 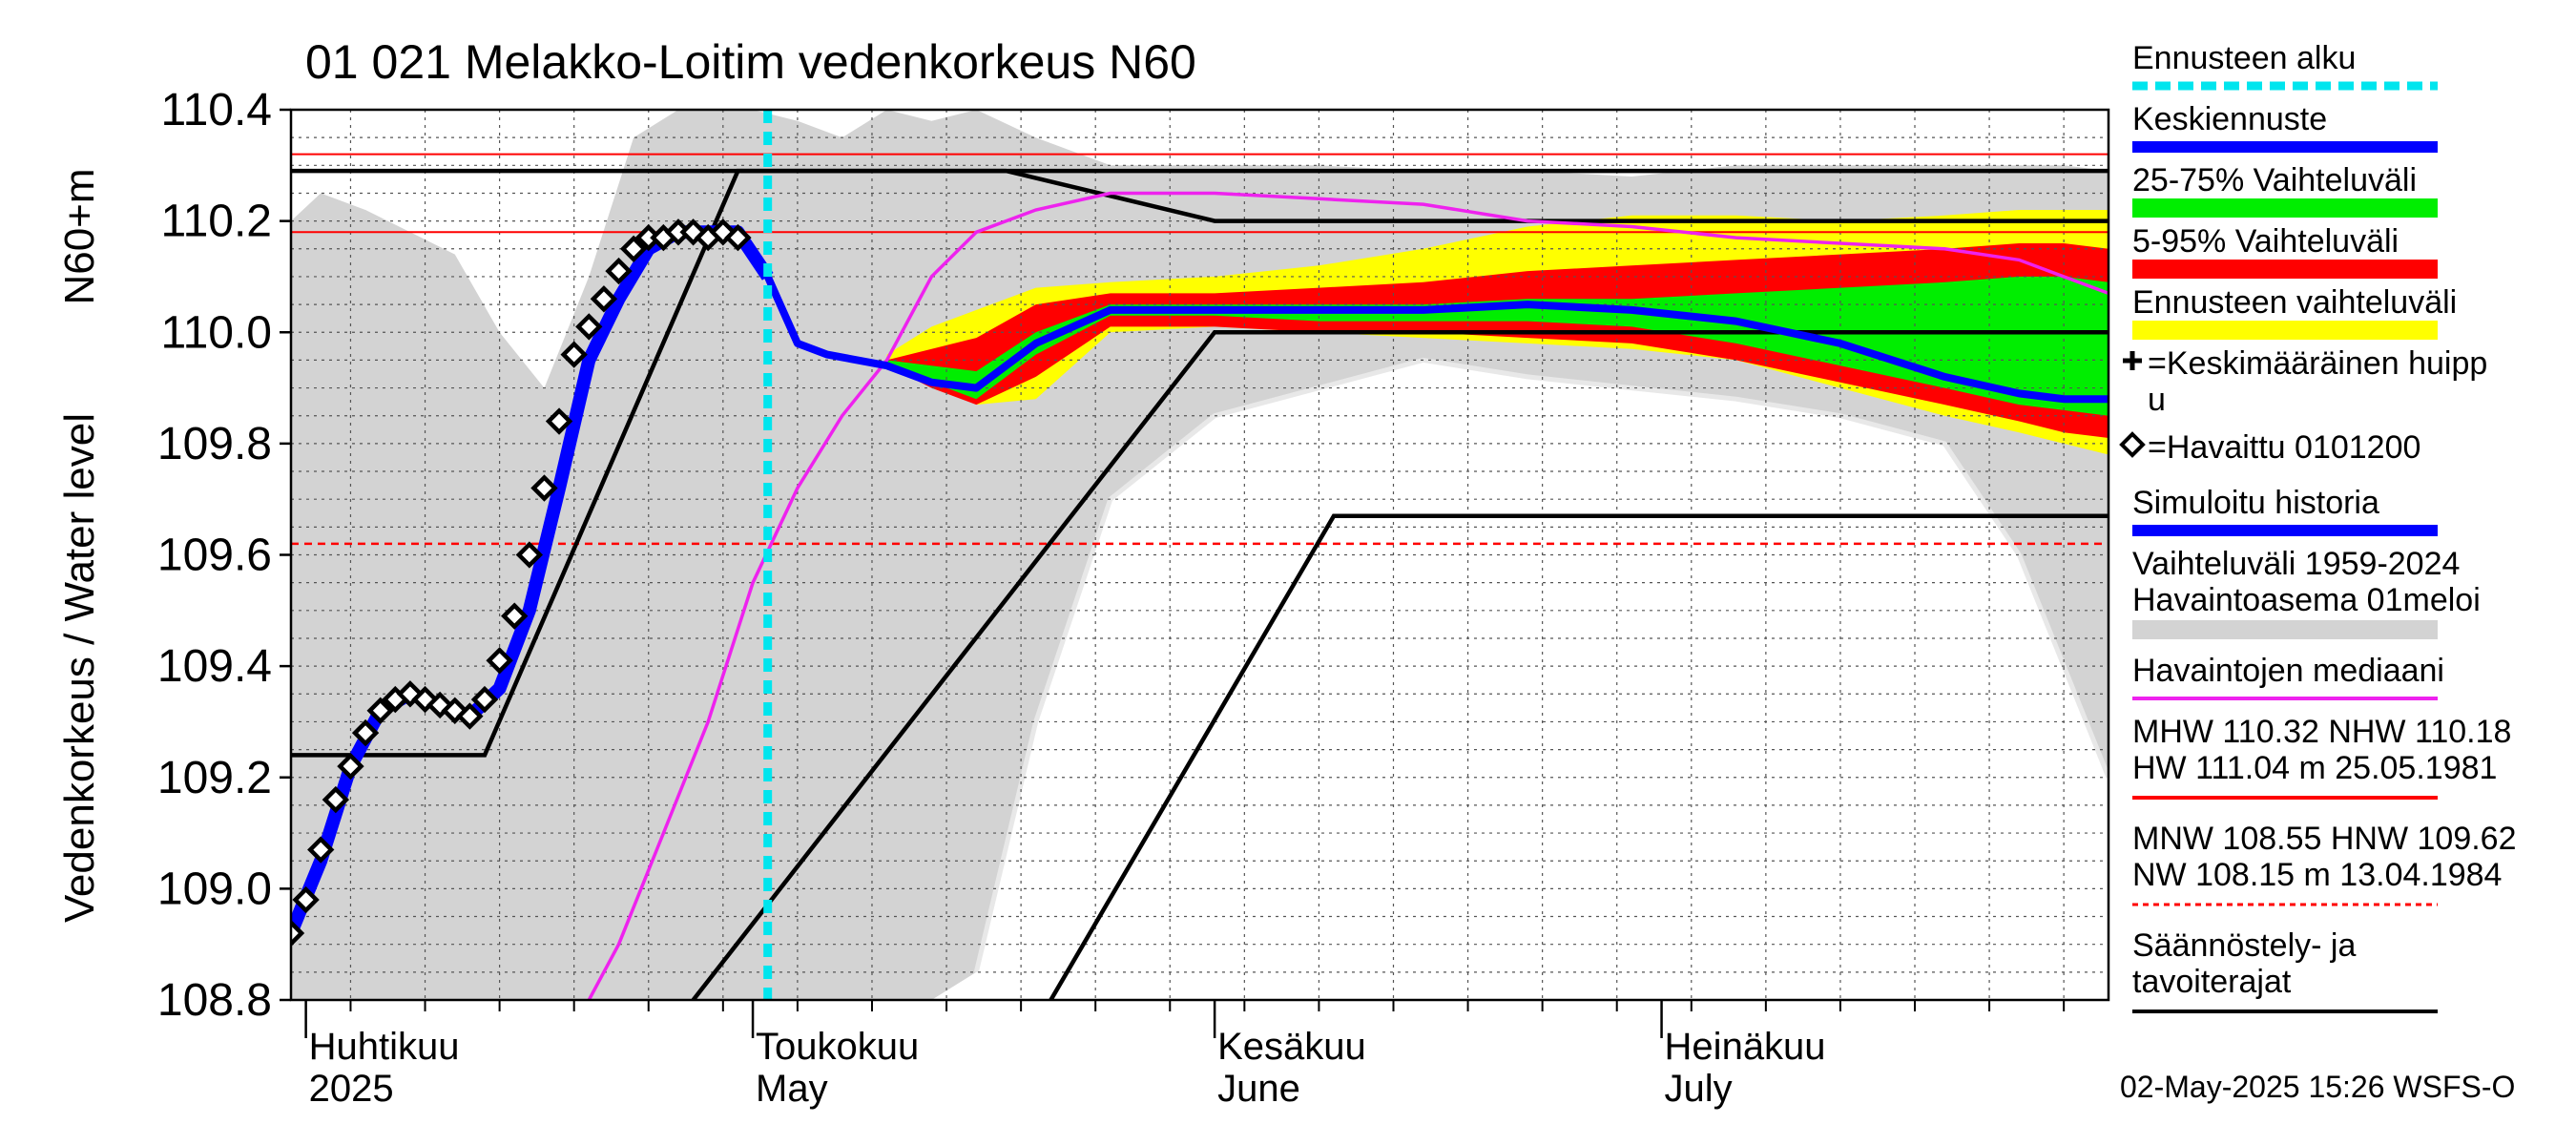 I want to click on legend-label-line2: NW 108.15 m 13.04.1984, so click(x=2317, y=875).